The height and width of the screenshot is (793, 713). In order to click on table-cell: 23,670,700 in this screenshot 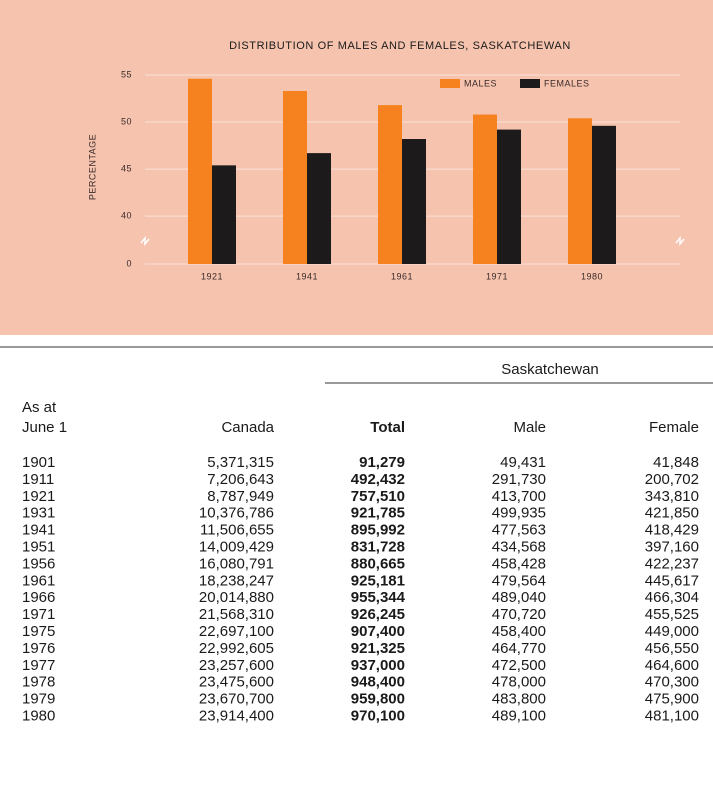, I will do `click(236, 699)`.